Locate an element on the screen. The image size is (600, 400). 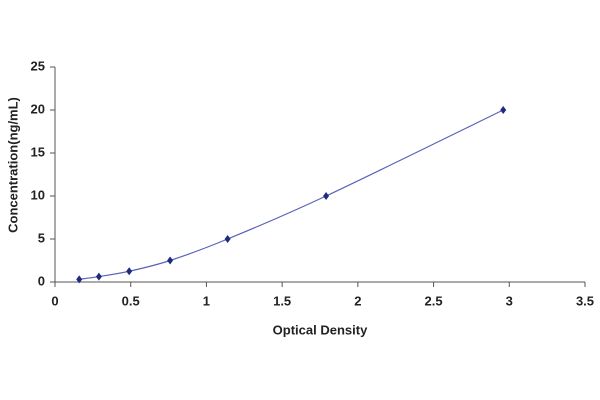
x-tick-label: 2.5 is located at coordinates (434, 300).